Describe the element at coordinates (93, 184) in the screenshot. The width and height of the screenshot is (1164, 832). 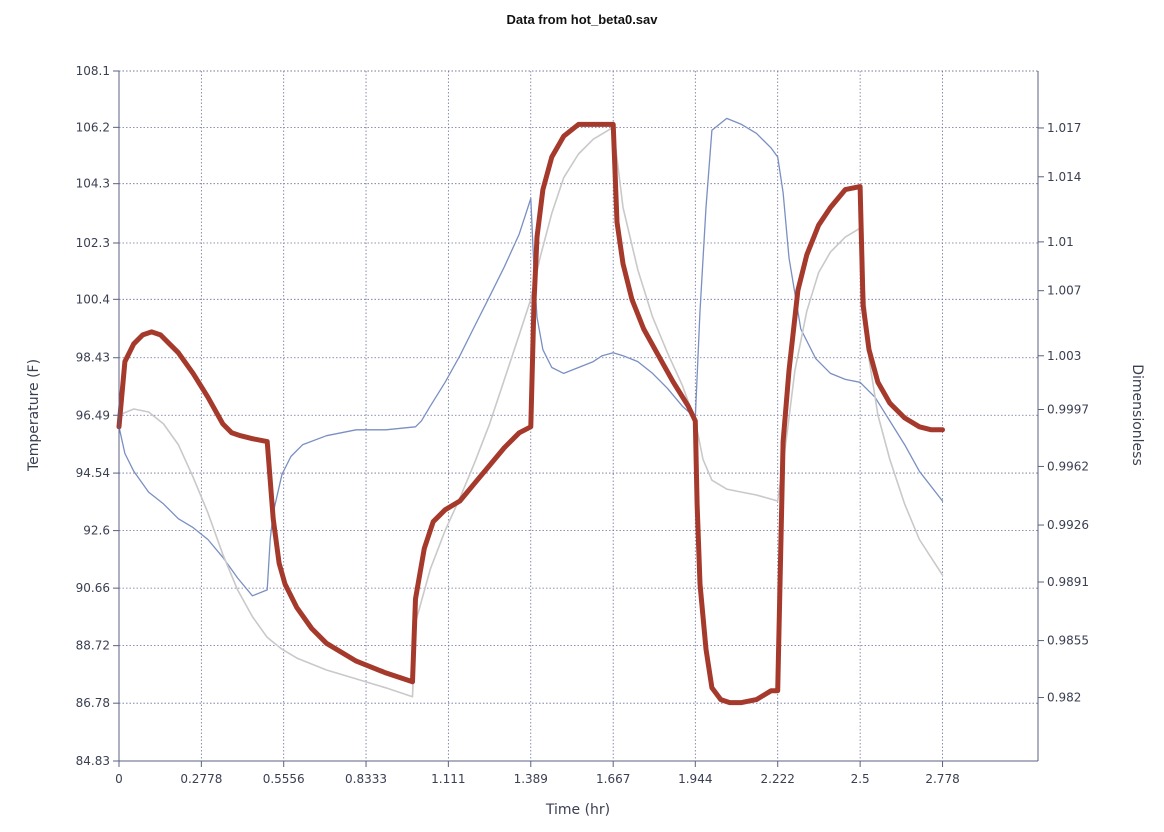
I see `y-left-tick-label: 104.3` at that location.